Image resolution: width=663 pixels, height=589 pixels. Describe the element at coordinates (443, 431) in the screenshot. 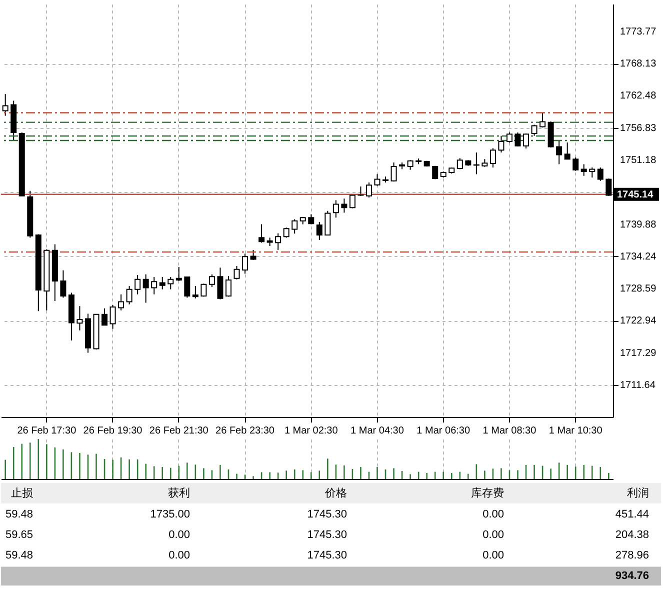

I see `x-tick-label: 1 Mar 06:30` at that location.